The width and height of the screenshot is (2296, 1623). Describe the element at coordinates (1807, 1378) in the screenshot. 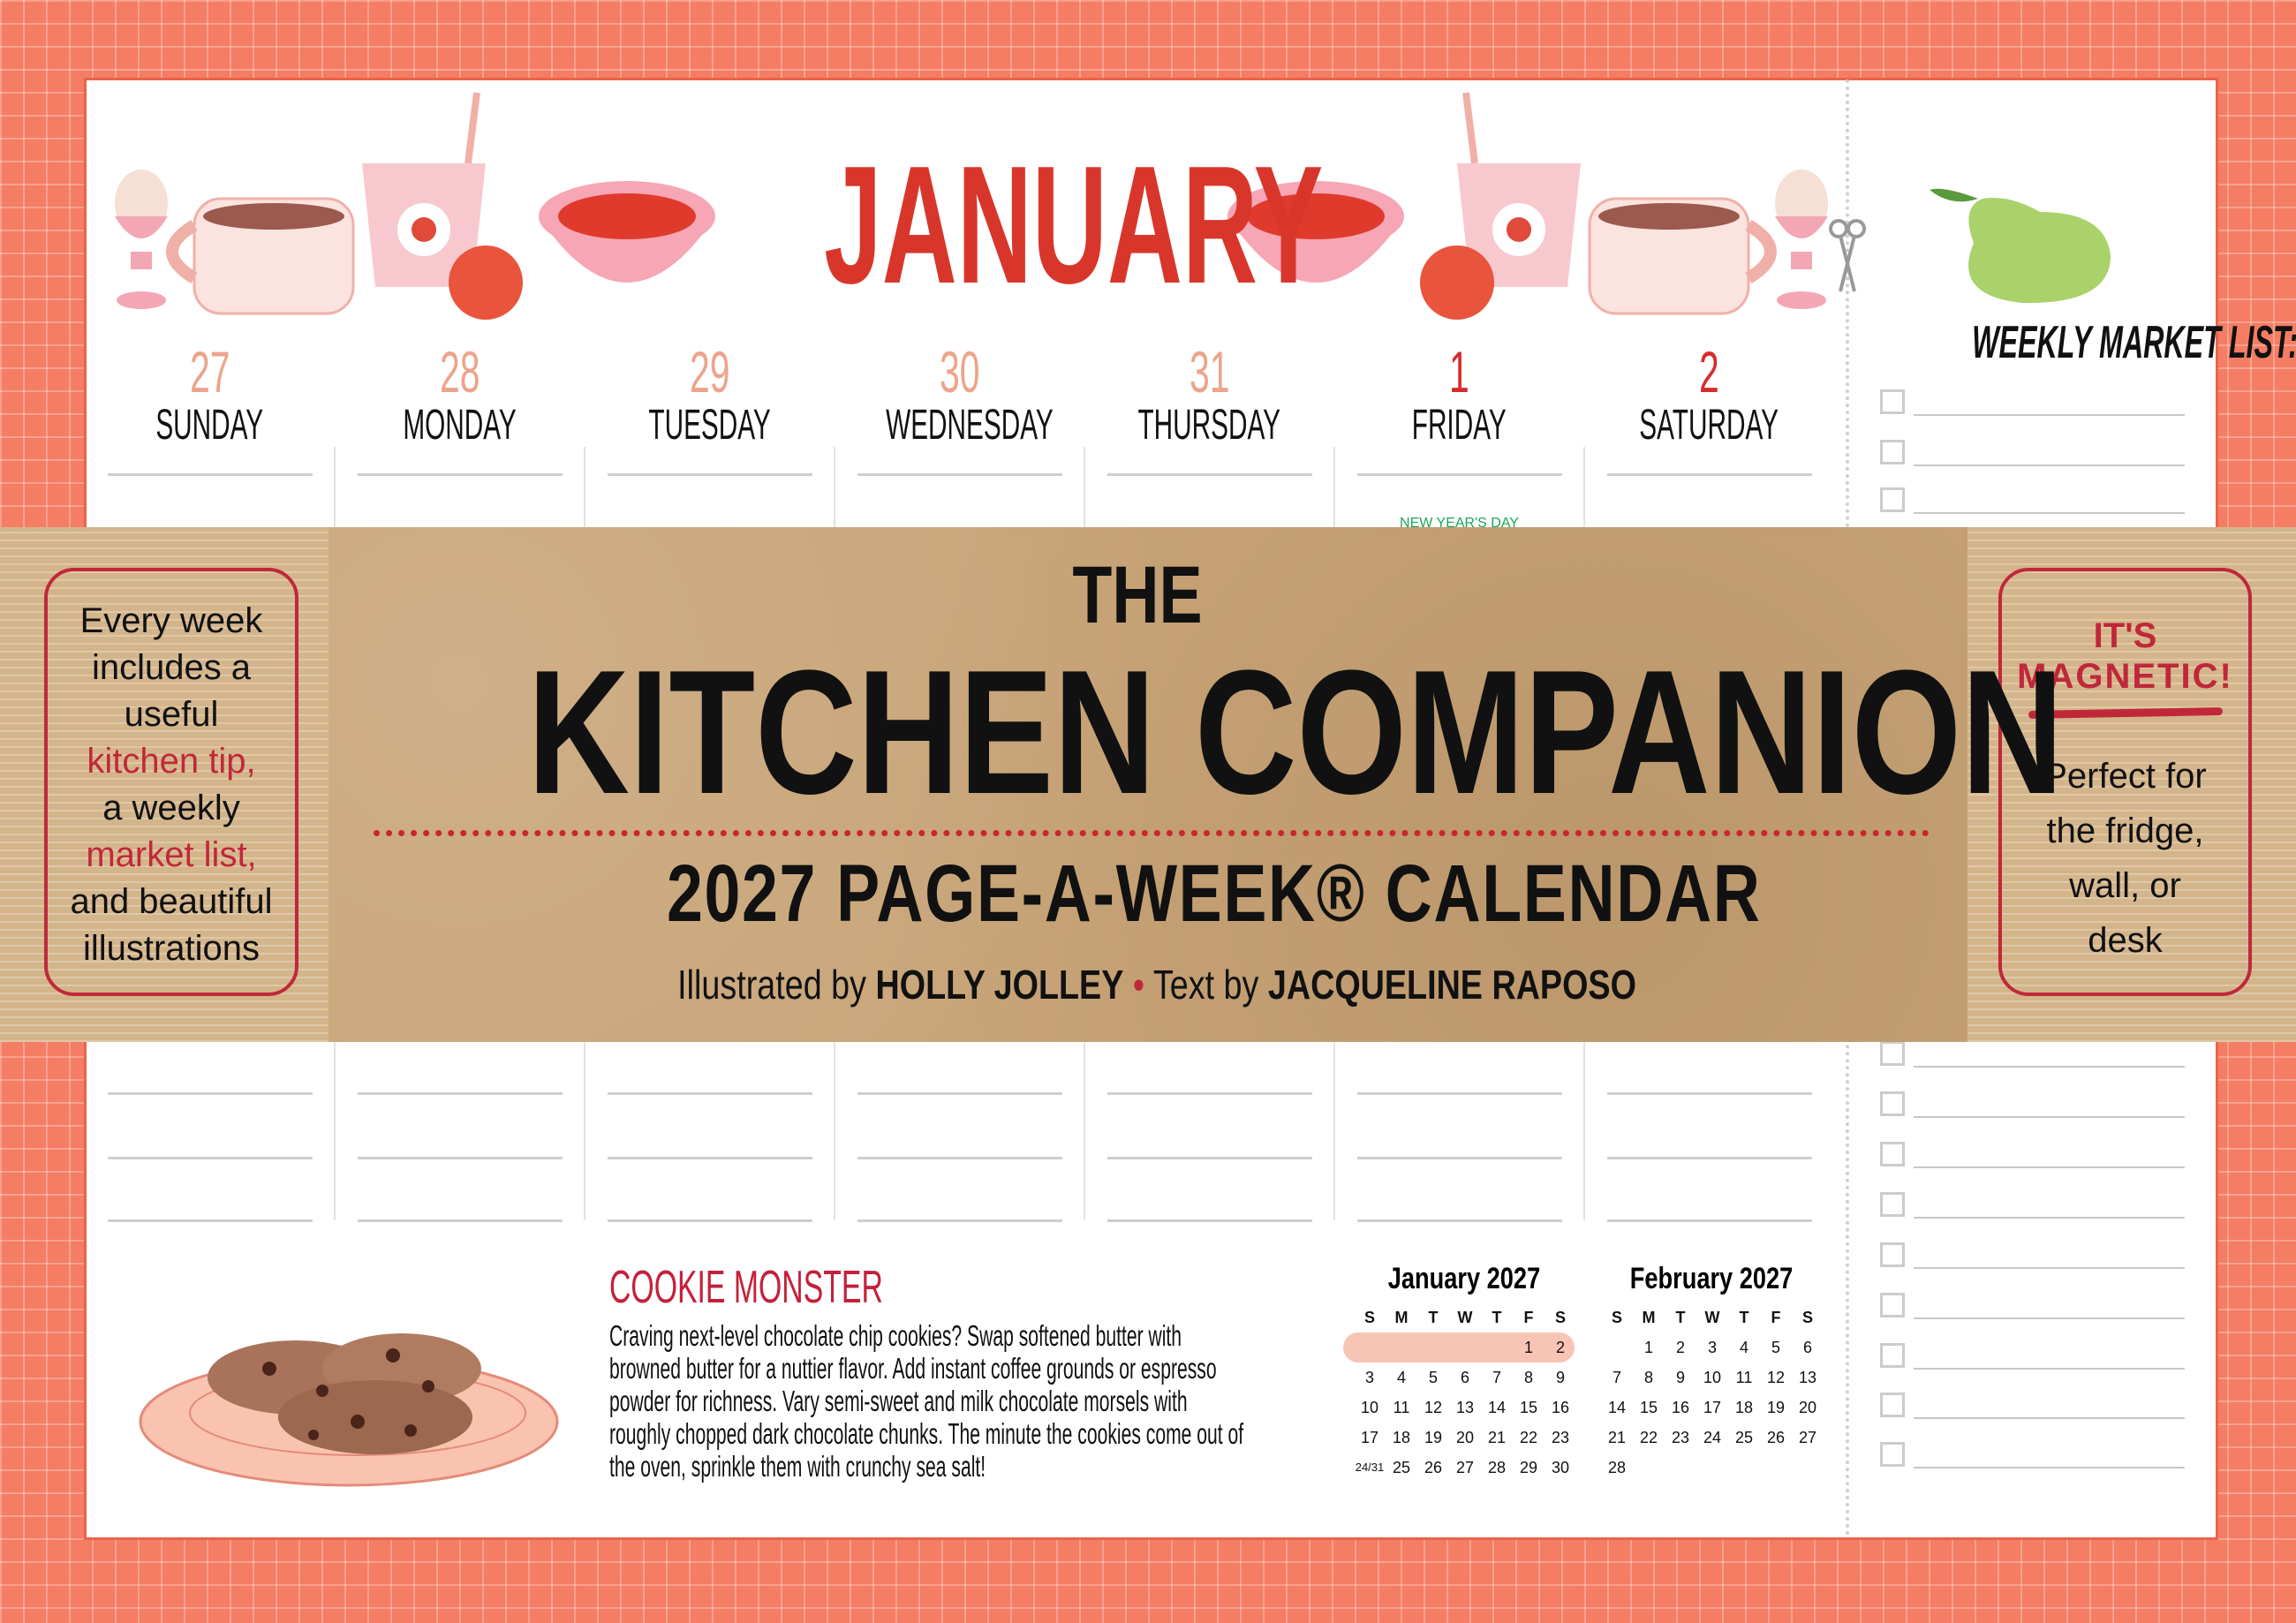

I see `date-cell: 13` at that location.